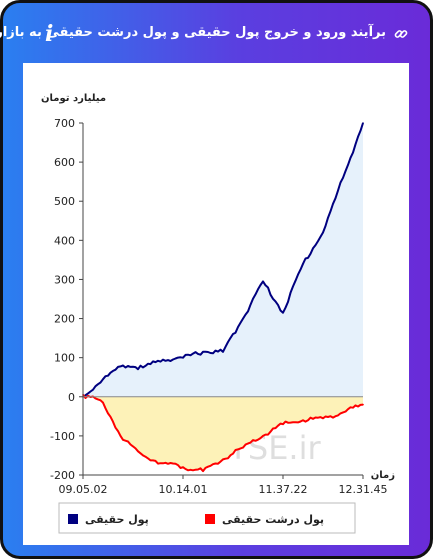 The height and width of the screenshot is (559, 433). Describe the element at coordinates (117, 519) in the screenshot. I see `legend-label-real: پول حقیقی` at that location.